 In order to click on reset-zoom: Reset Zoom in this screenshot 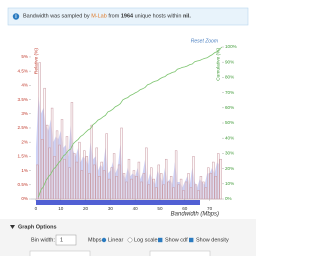, I will do `click(204, 41)`.